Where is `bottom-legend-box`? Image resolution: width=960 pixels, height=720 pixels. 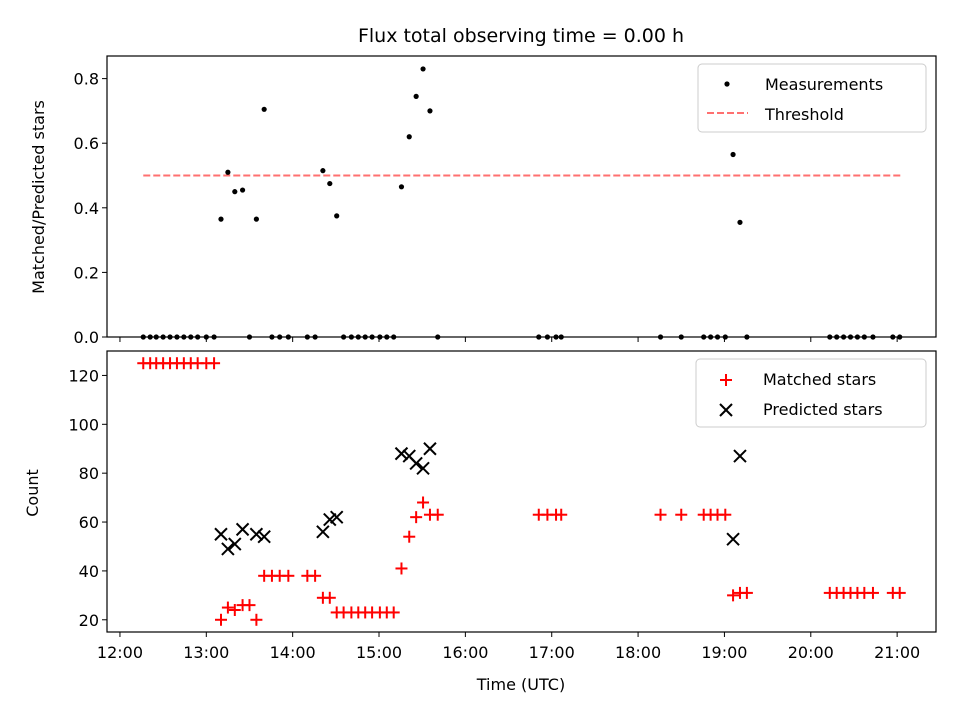 bottom-legend-box is located at coordinates (811, 393).